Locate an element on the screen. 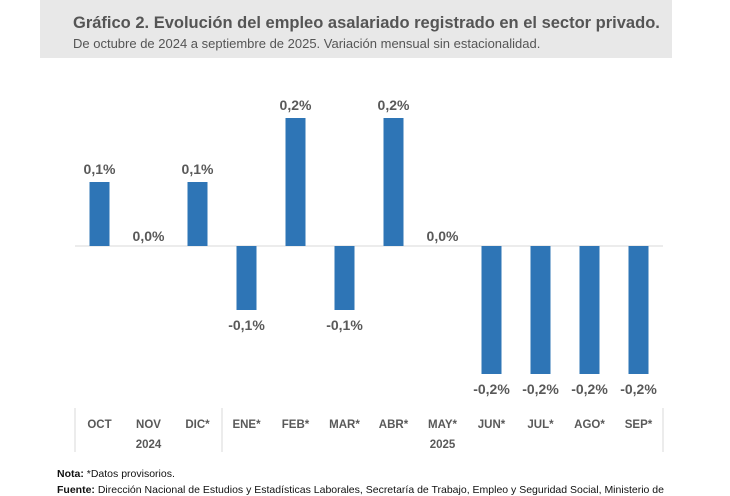 The height and width of the screenshot is (496, 730). data-label-11: -0,2% is located at coordinates (638, 389).